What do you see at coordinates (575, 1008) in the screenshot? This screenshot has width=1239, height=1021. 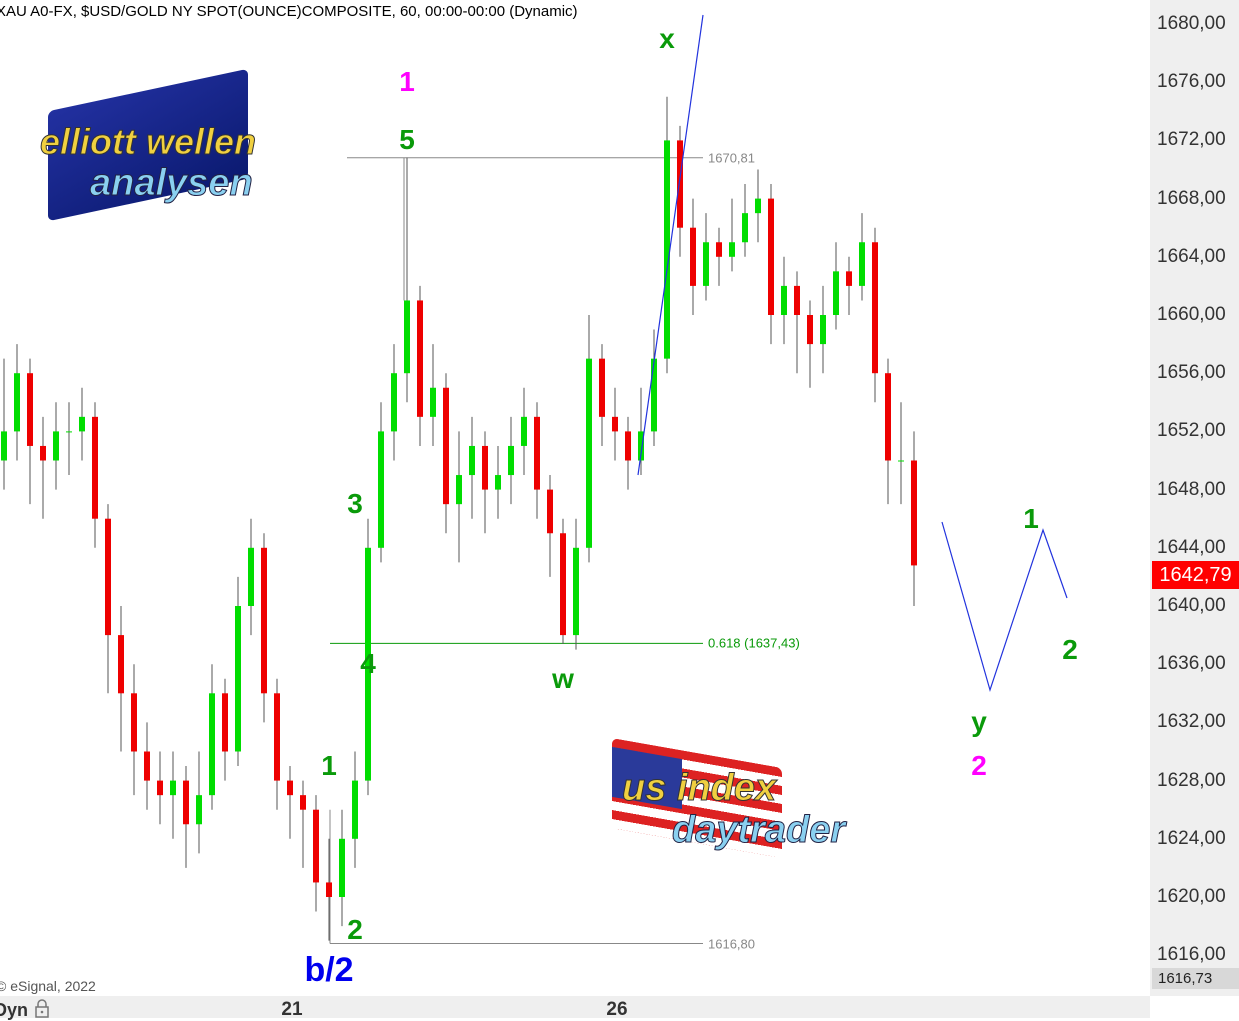 I see `time-axis: 21 26` at bounding box center [575, 1008].